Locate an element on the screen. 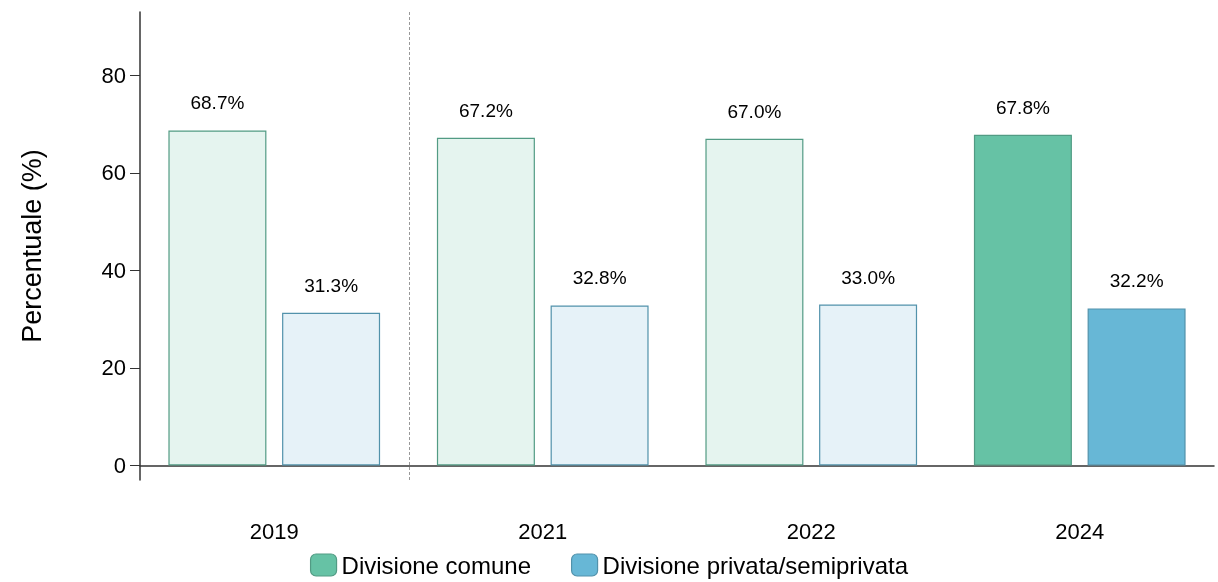 The image size is (1218, 582). data-label: 67.8% is located at coordinates (1022, 107).